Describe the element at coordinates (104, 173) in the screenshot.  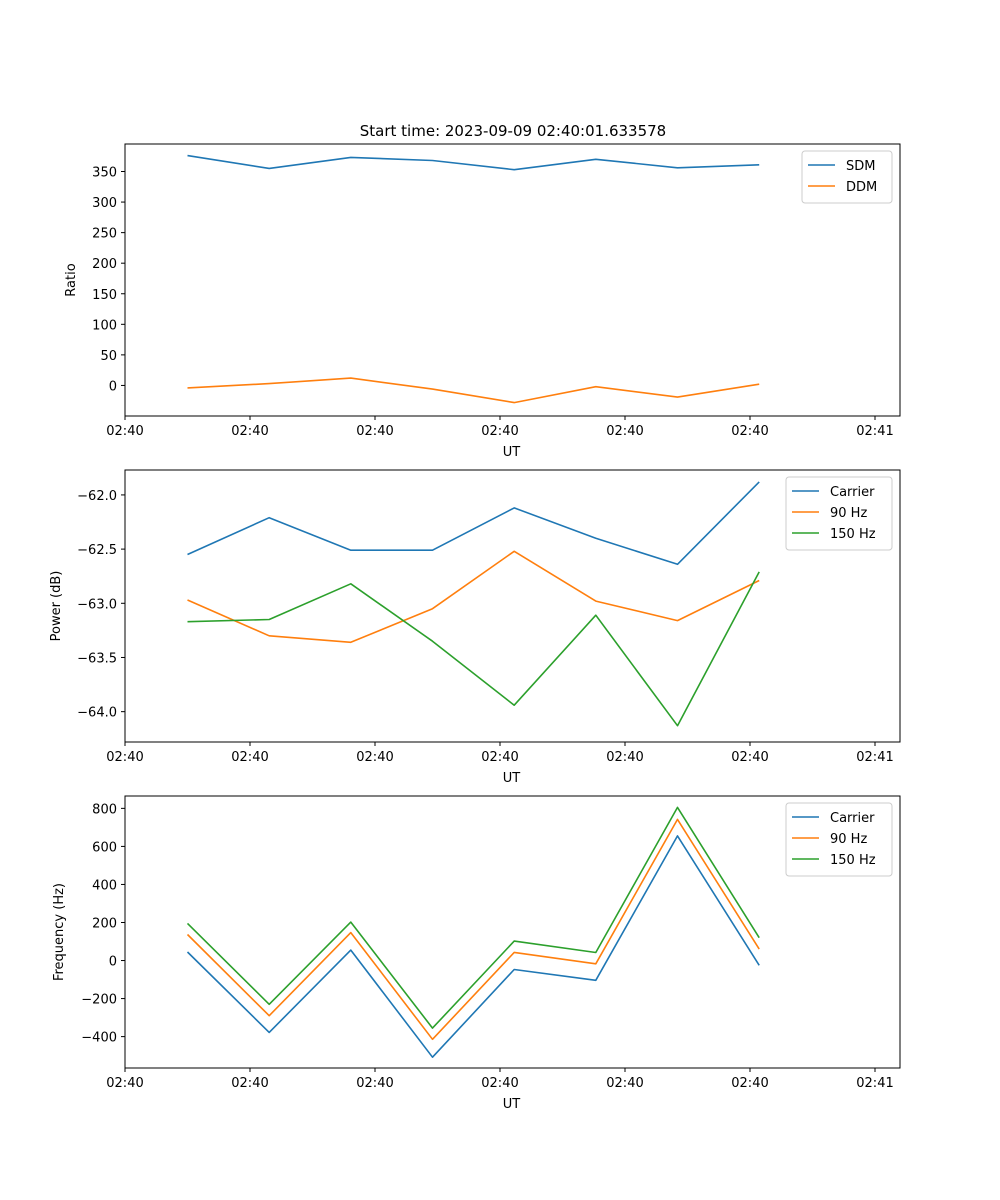
I see `y-tick-label: 350` at that location.